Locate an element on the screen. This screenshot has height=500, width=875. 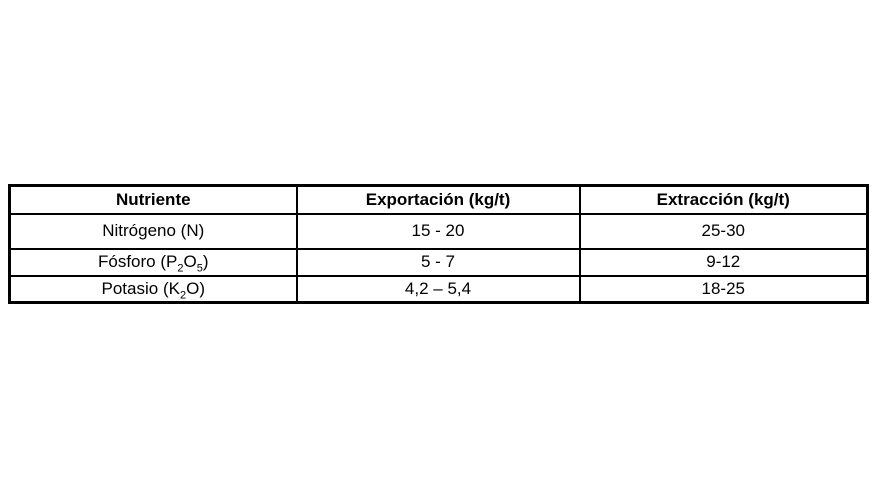
cell-extraccion-fosforo: 9-12 is located at coordinates (723, 262).